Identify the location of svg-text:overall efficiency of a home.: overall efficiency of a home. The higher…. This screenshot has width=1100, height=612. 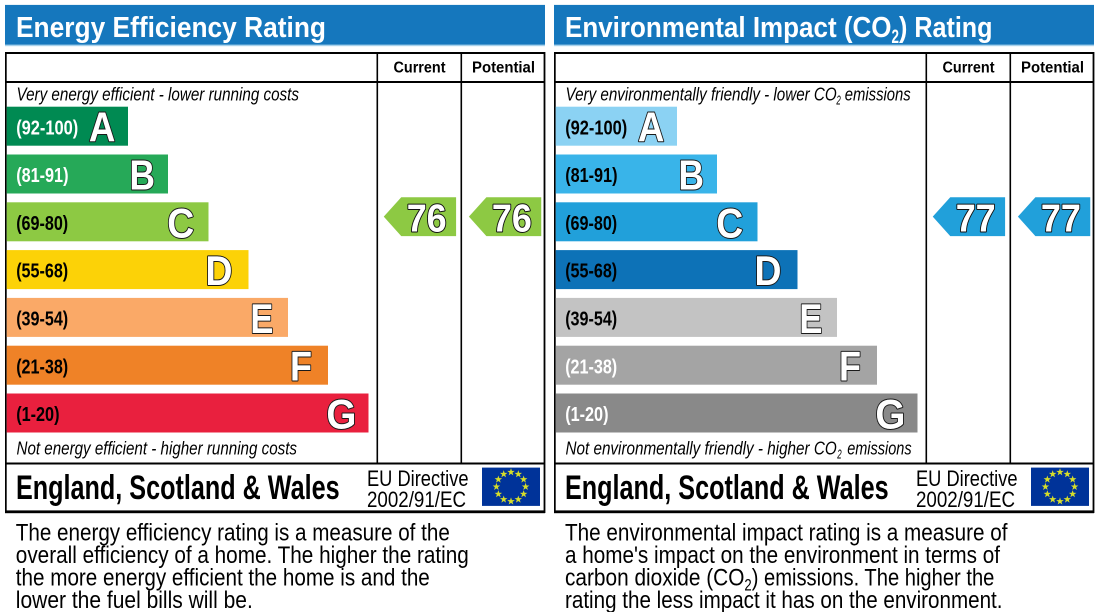
(242, 556).